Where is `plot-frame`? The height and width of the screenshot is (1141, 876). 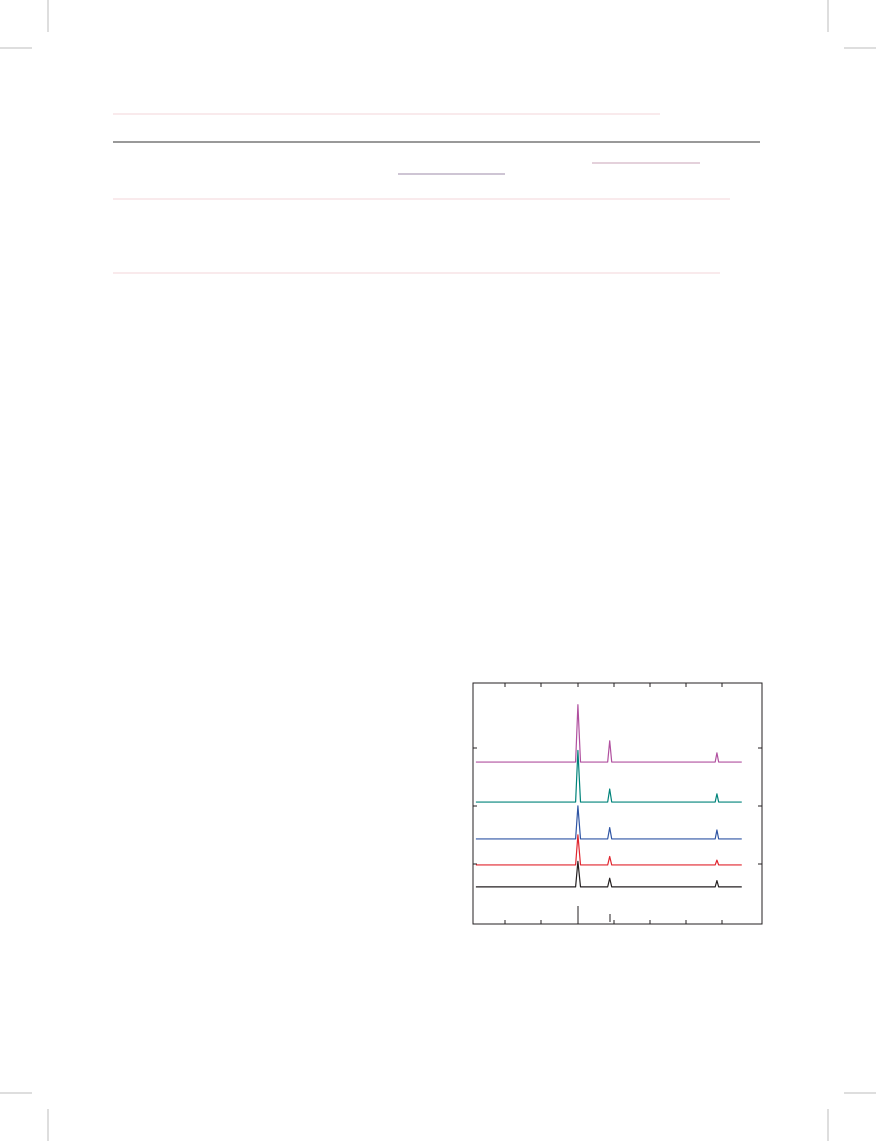
plot-frame is located at coordinates (617, 803).